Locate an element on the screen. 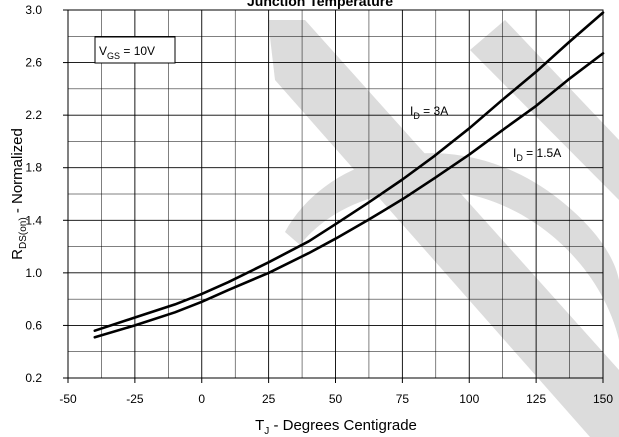 The image size is (619, 437). chart-title: Junction Temperature is located at coordinates (320, 4).